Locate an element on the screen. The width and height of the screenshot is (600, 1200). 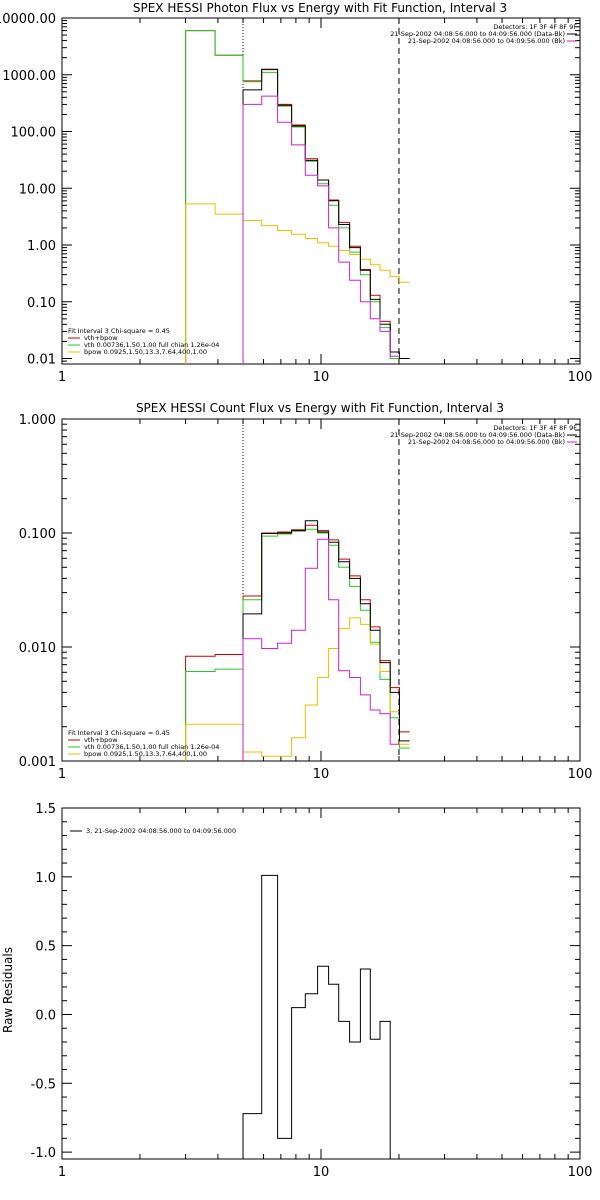
photon-flux-x-tick-label: 1 is located at coordinates (62, 377).